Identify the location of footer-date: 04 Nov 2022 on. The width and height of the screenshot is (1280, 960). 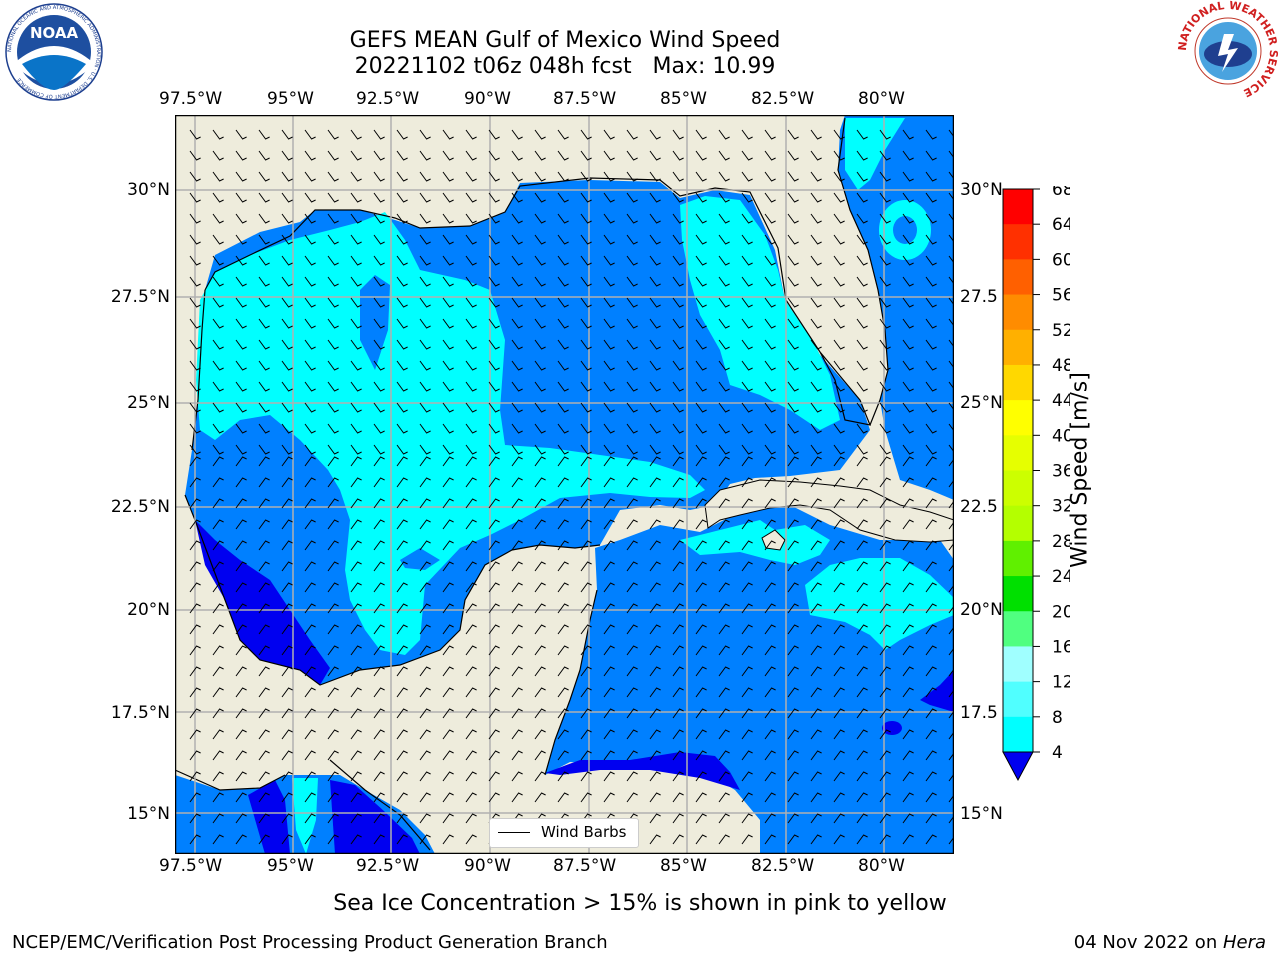
(1148, 942).